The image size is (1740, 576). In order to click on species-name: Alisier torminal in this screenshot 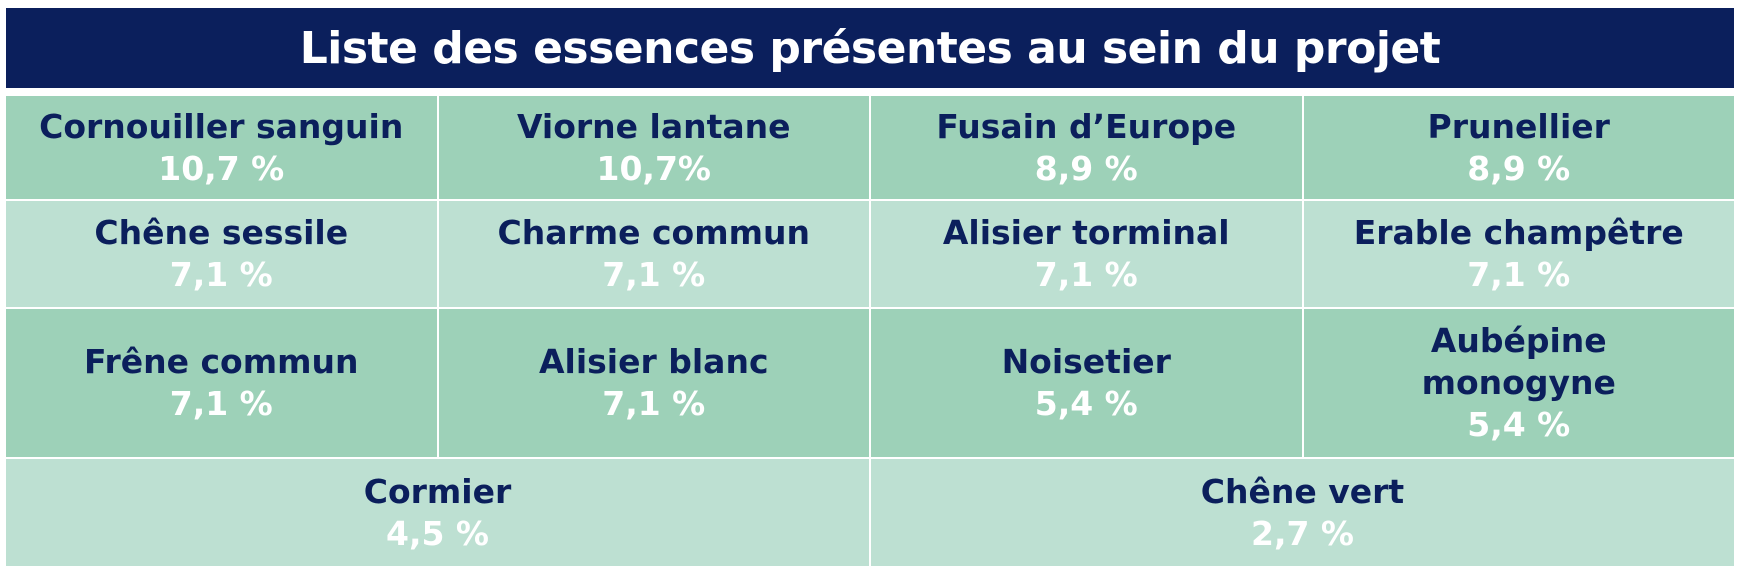, I will do `click(1086, 232)`.